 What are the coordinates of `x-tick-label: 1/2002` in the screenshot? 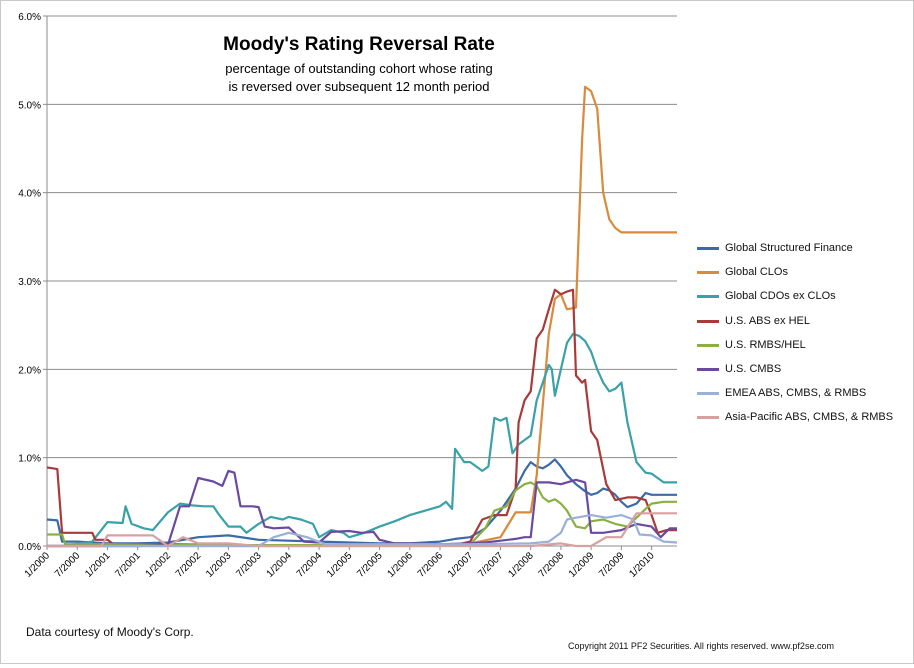 It's located at (159, 565).